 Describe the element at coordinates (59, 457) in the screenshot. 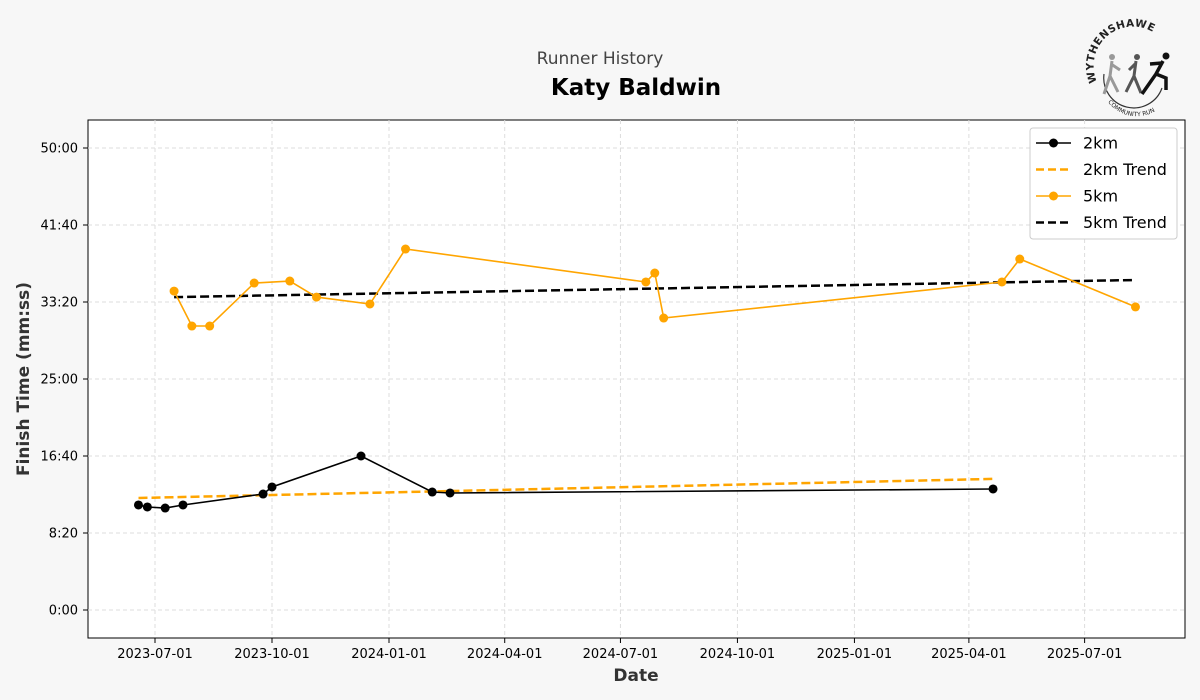

I see `y-tick-label: 16:40` at that location.